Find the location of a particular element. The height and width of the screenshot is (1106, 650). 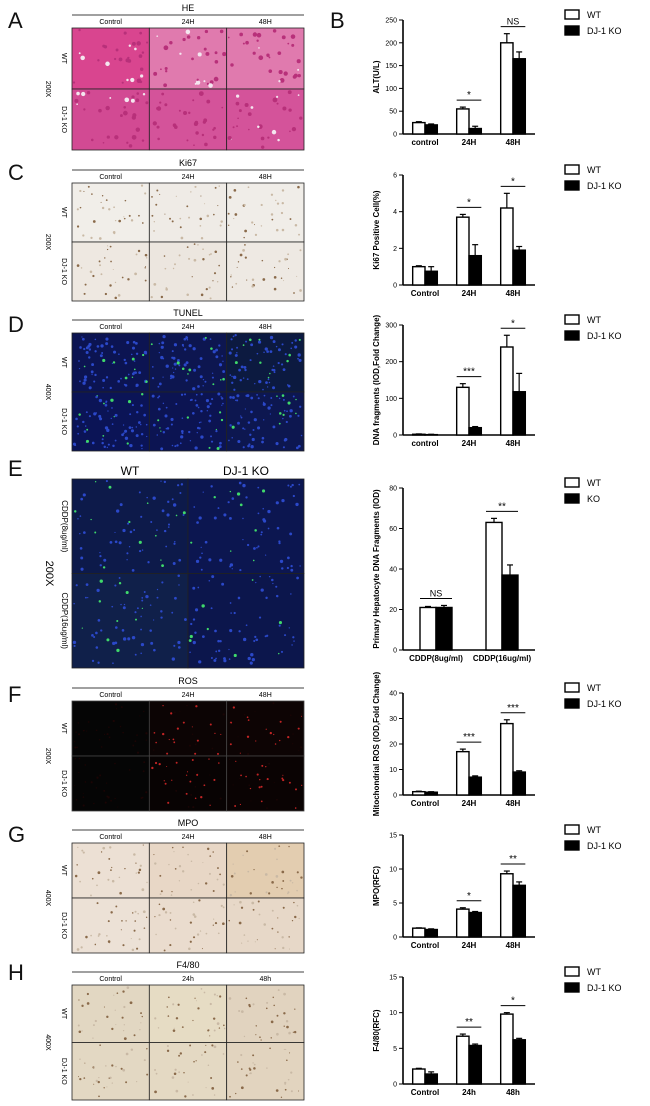

x-tick-label: Control is located at coordinates (425, 1092).